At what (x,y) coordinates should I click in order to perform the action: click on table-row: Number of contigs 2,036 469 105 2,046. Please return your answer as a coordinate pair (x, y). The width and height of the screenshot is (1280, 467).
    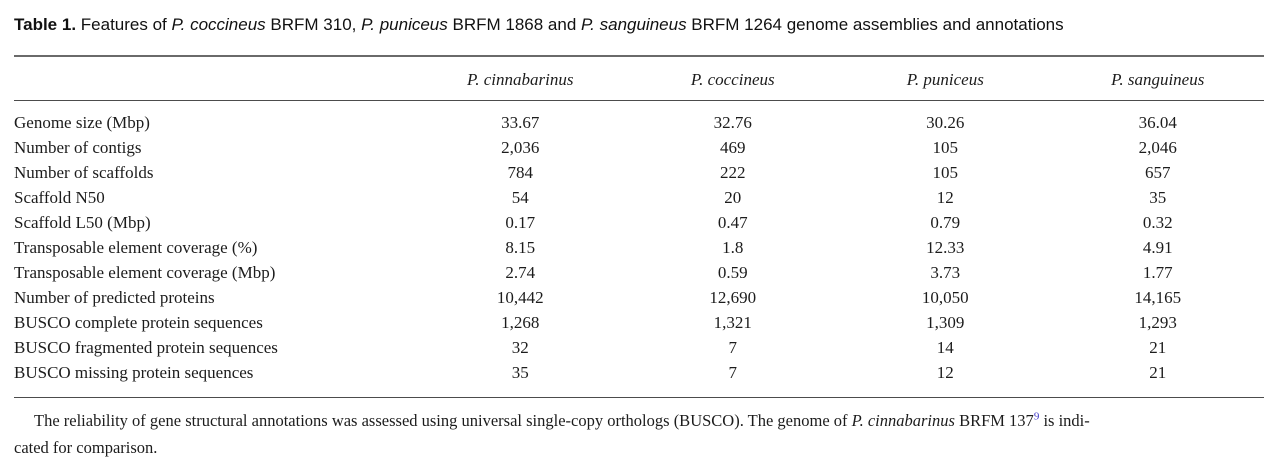
    Looking at the image, I should click on (639, 147).